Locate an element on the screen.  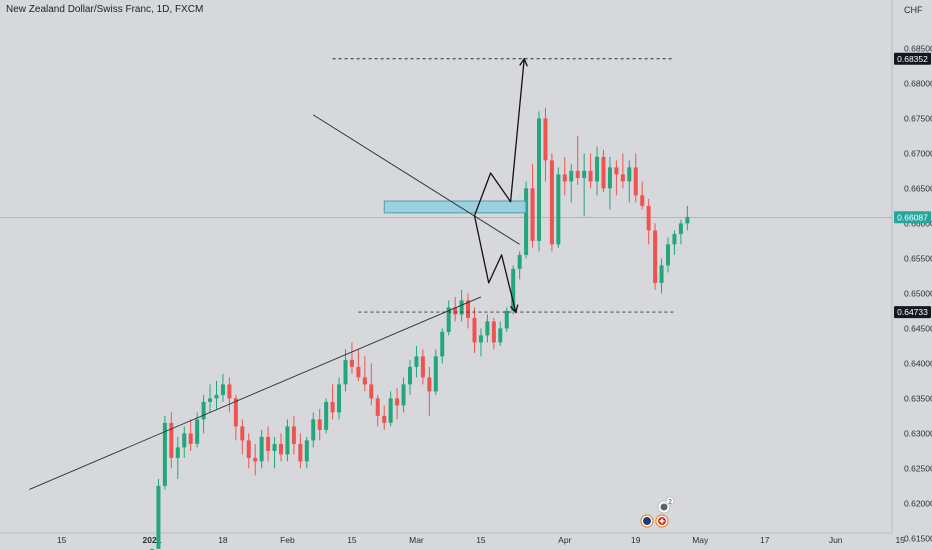
y-tick-label: 0.61500 is located at coordinates (918, 538).